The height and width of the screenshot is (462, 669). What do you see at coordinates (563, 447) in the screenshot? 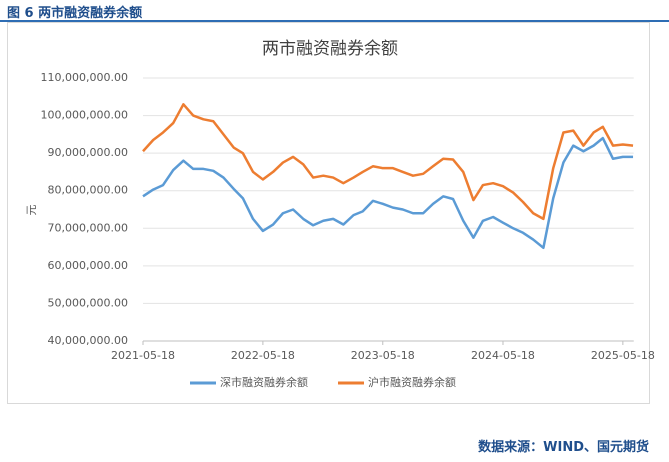
I see `source-note: 数据来源：WIND、国元期货` at bounding box center [563, 447].